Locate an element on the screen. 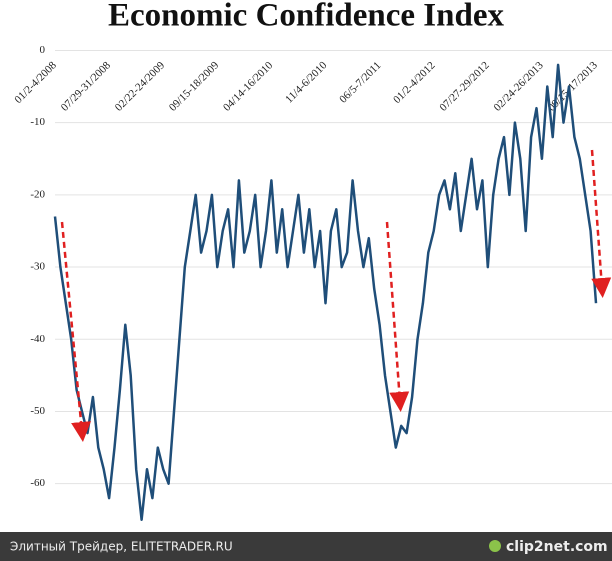 The image size is (612, 561). x-tick-label: 11/4-6/2010 is located at coordinates (306, 82).